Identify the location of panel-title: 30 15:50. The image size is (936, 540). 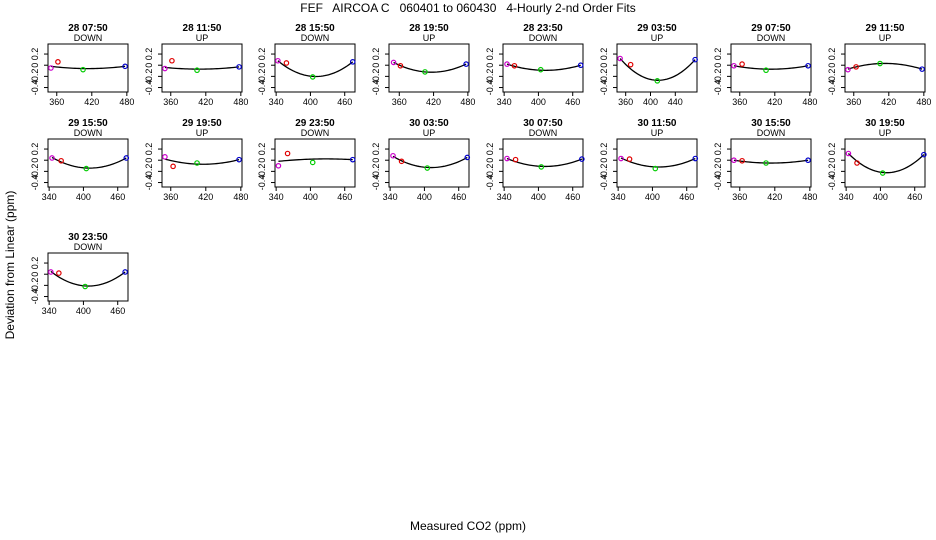
(771, 123).